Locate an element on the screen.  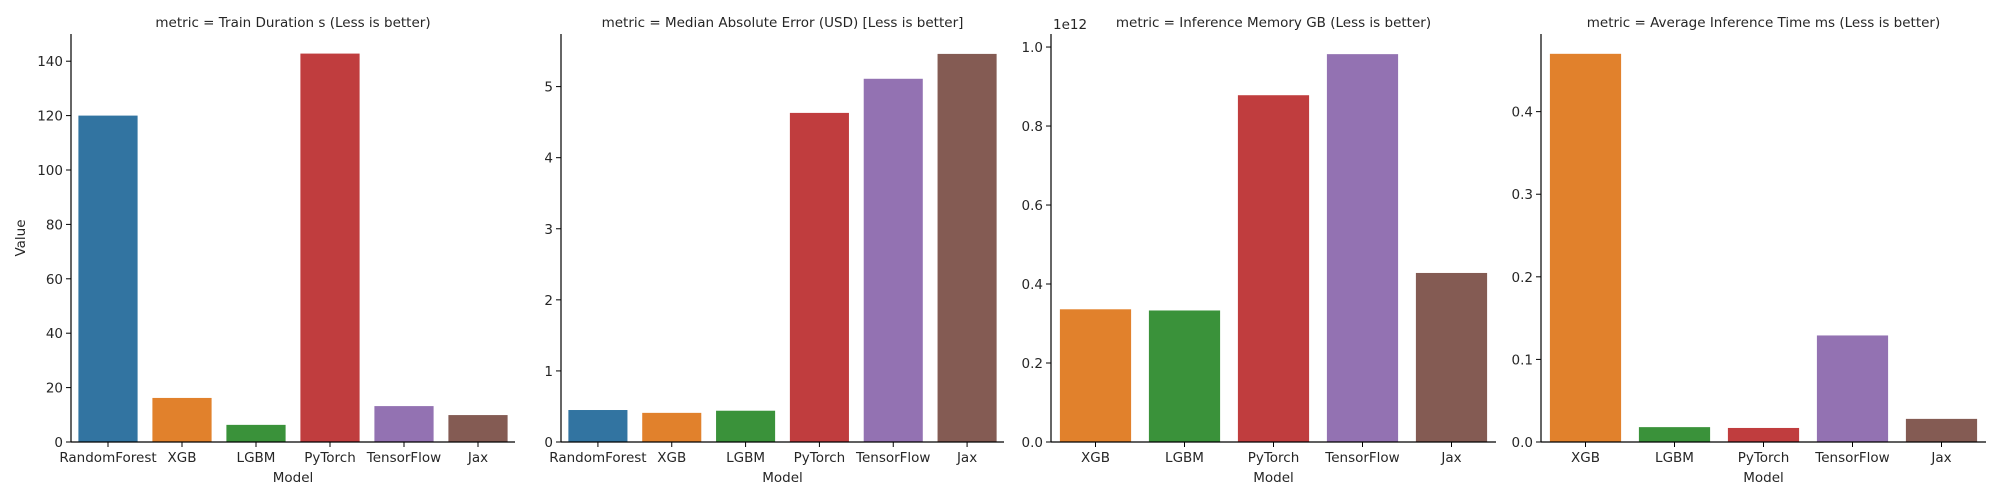
y-tick-label: 3 is located at coordinates (548, 230).